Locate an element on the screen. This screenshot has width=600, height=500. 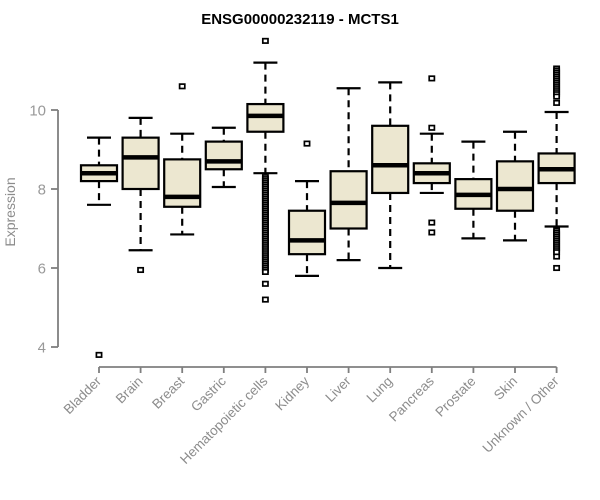
x-category-label: Liver is located at coordinates (338, 389).